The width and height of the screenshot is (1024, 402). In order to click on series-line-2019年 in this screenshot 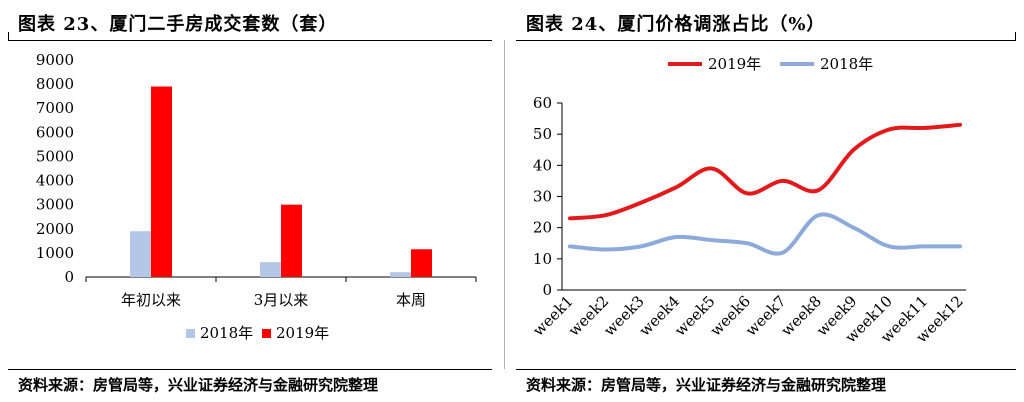, I will do `click(765, 171)`.